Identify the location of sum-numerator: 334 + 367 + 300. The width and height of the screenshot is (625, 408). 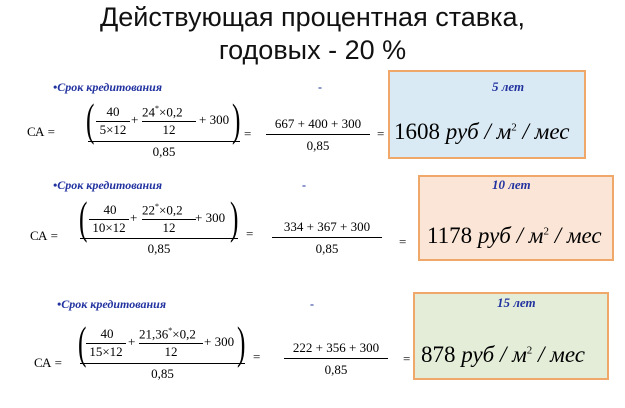
(327, 226).